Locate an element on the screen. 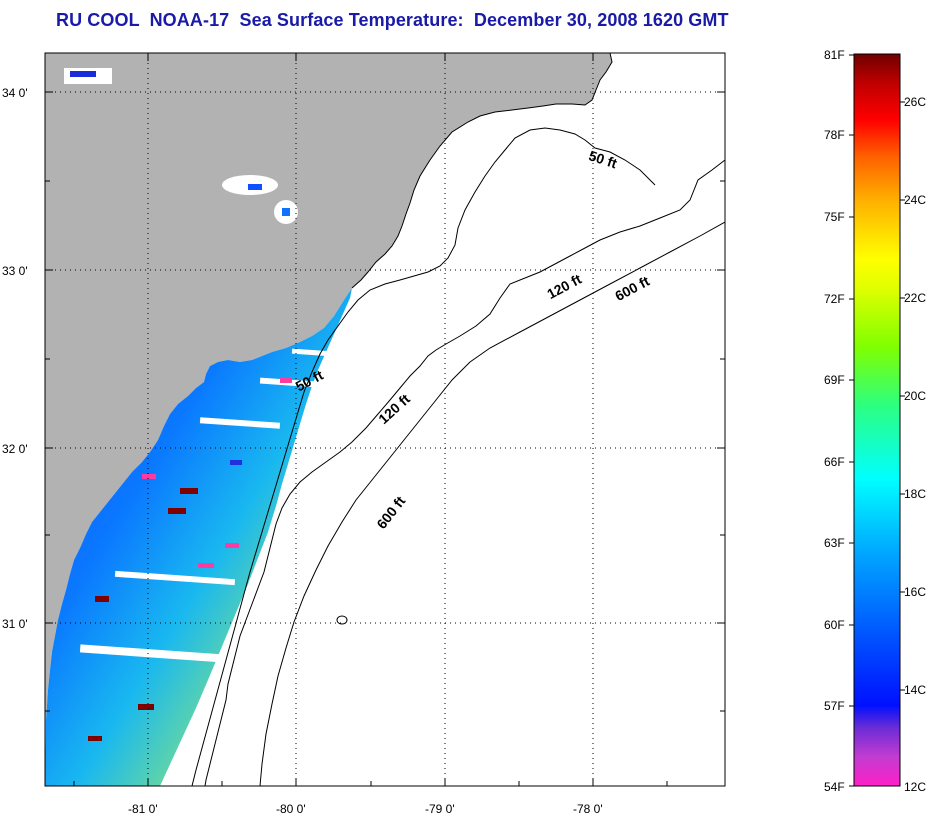 The image size is (936, 817). colorbar-c-12: 12C is located at coordinates (915, 787).